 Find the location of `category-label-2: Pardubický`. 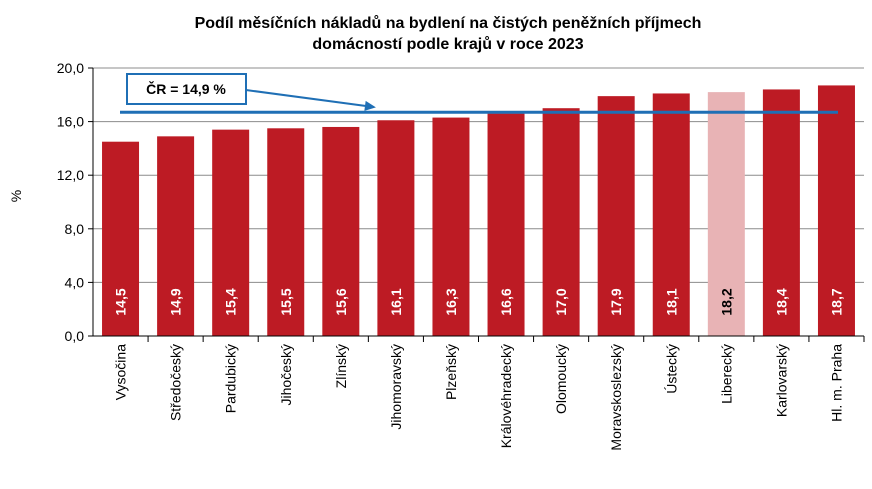

category-label-2: Pardubický is located at coordinates (231, 378).